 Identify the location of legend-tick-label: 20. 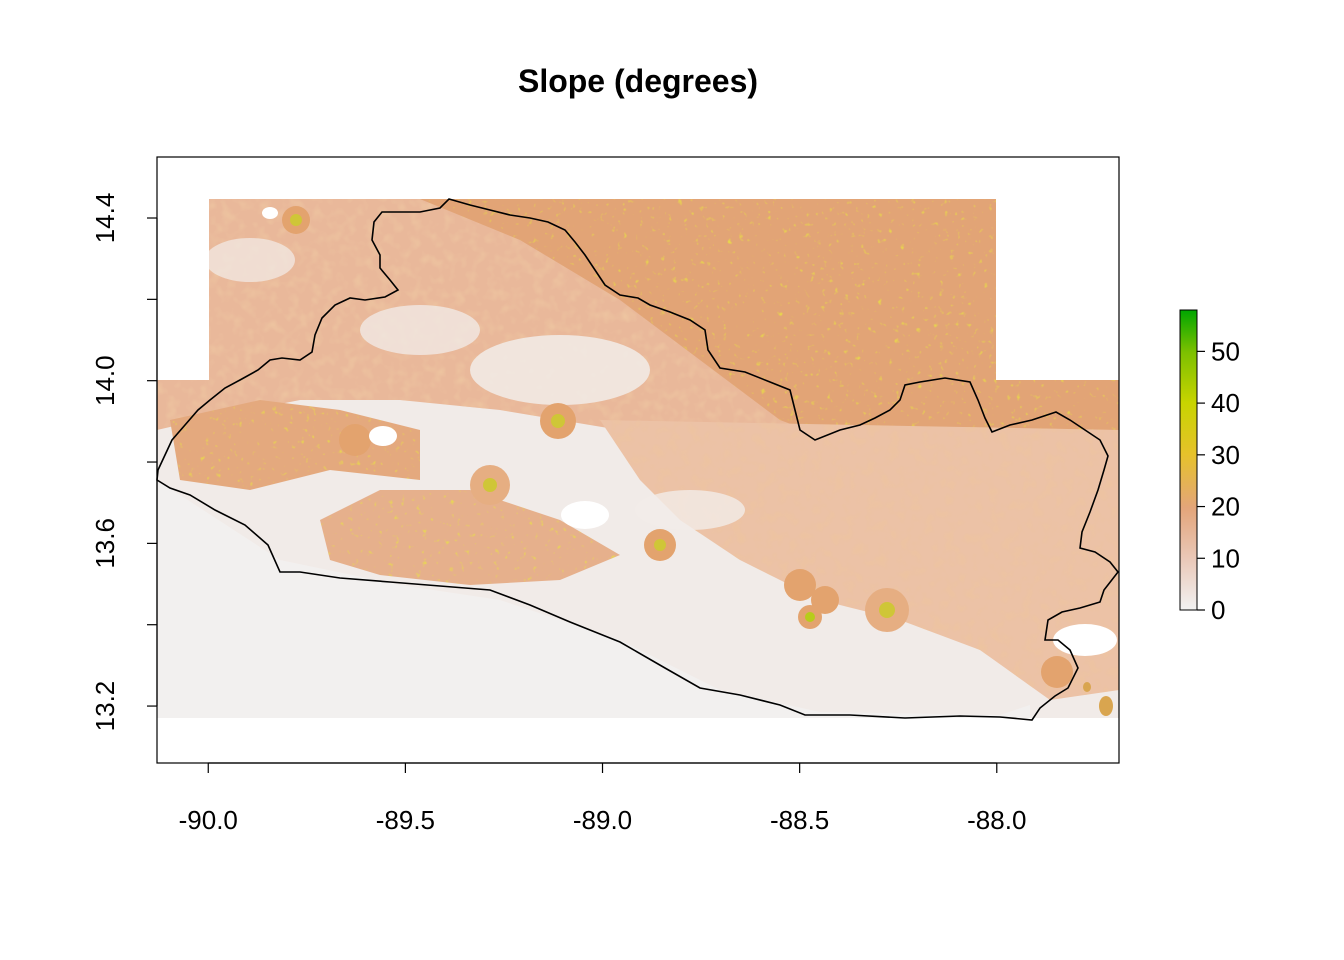
(1225, 507).